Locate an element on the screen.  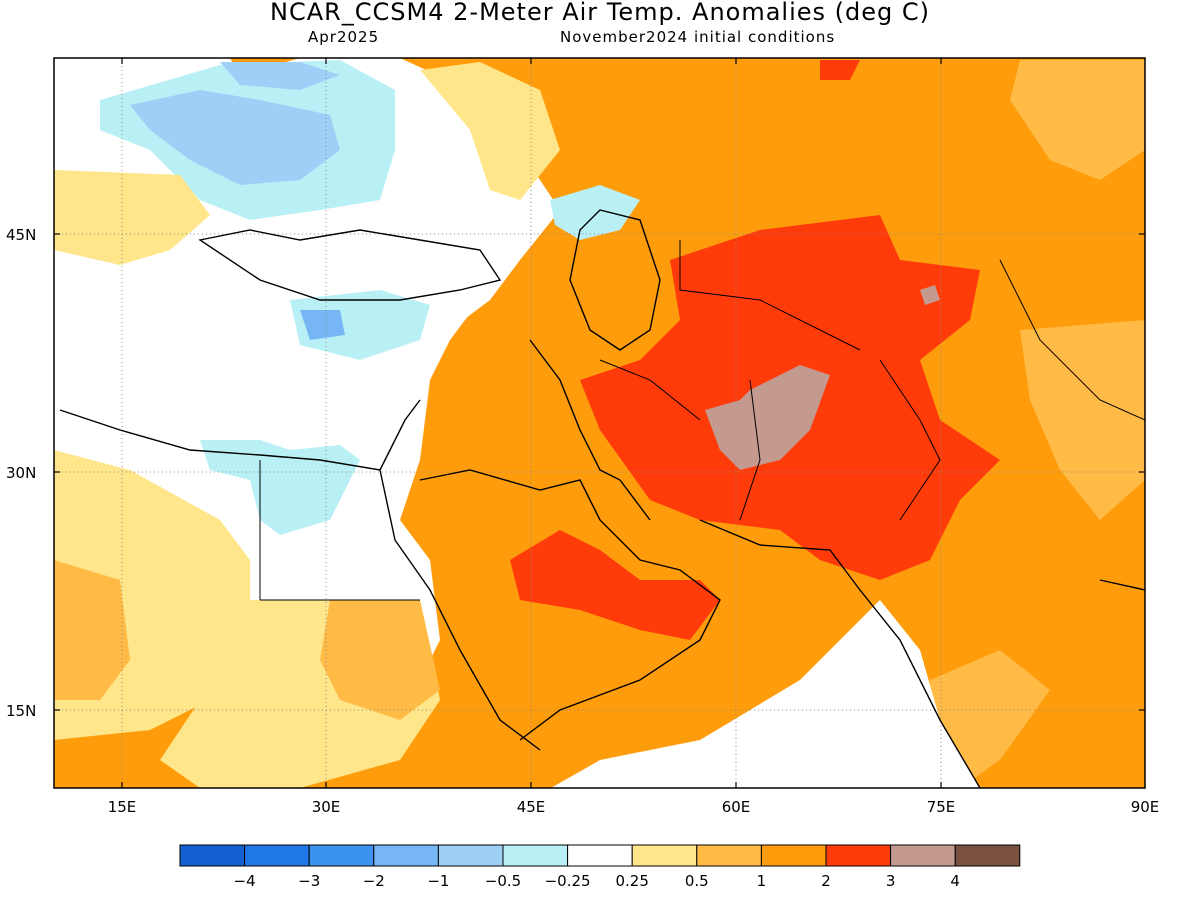
colorbar-labels: −4 −3 −2 −1 −0.5 −0.25 0.25 0.5 1 2 3 4 is located at coordinates (597, 881).